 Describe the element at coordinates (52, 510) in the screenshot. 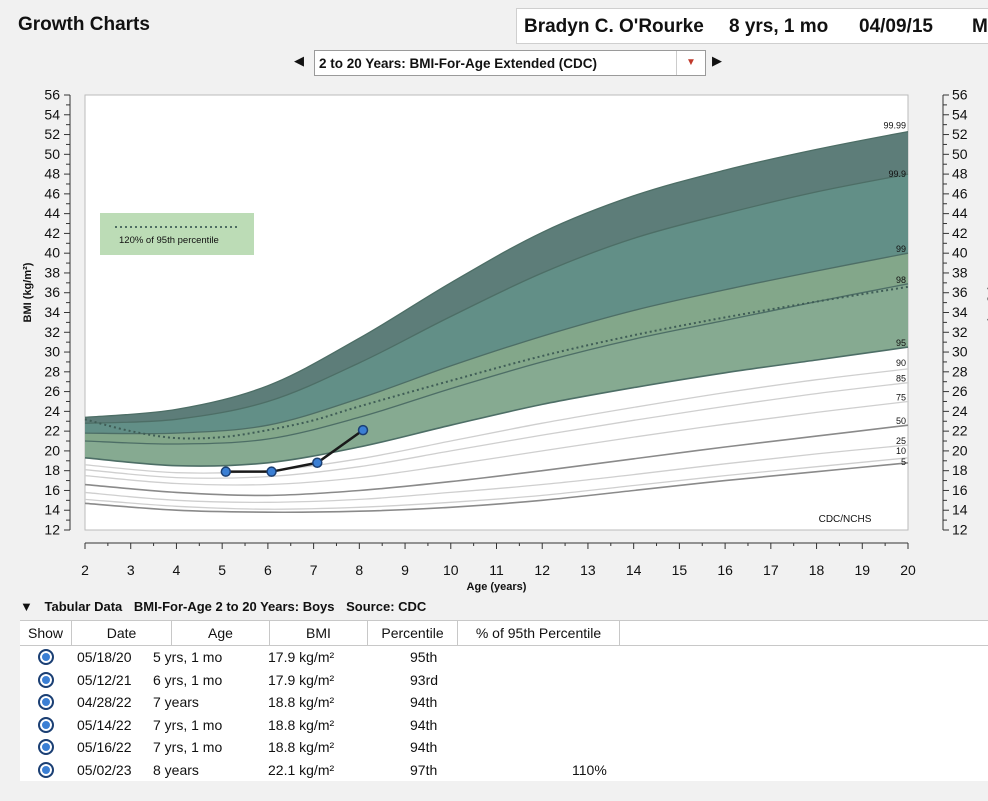

I see `y-tick-label: 14` at that location.